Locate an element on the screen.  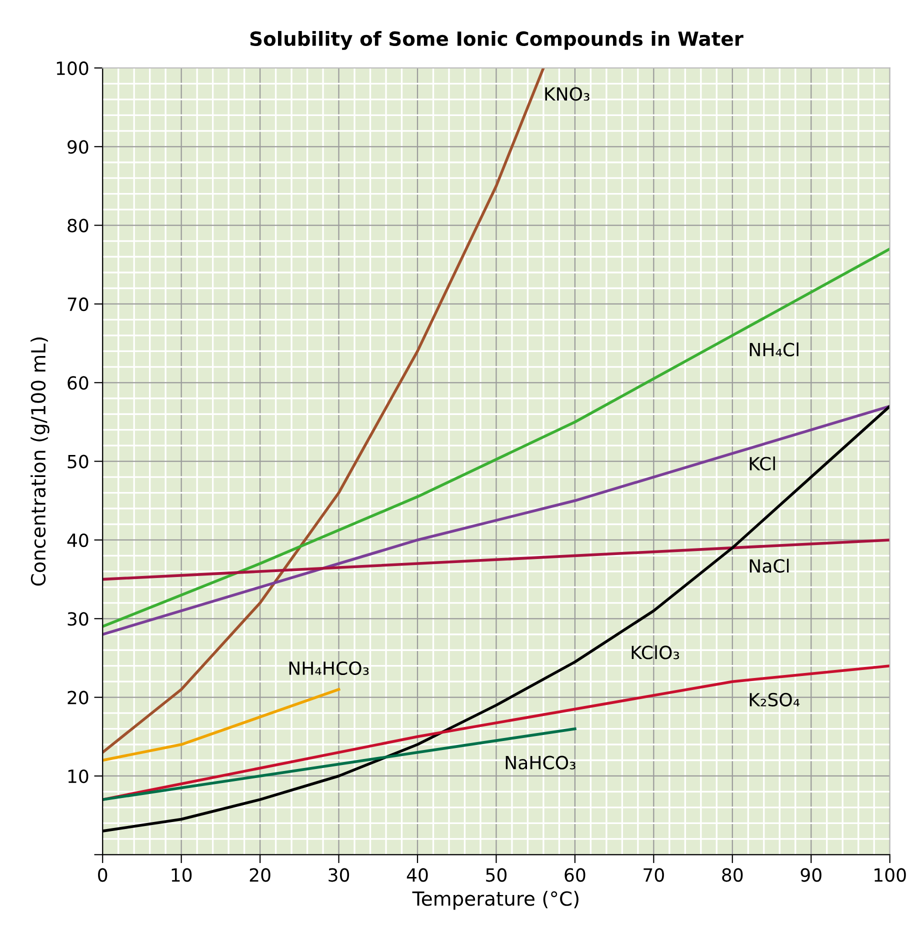
series-label: KClO₃ is located at coordinates (656, 652).